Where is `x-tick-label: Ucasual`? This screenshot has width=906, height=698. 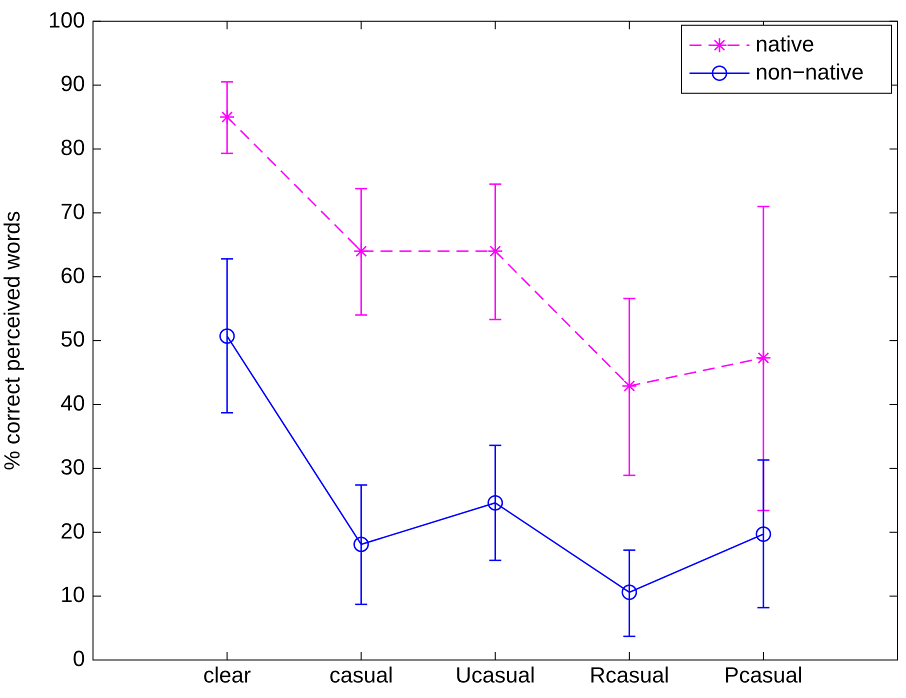 x-tick-label: Ucasual is located at coordinates (495, 675).